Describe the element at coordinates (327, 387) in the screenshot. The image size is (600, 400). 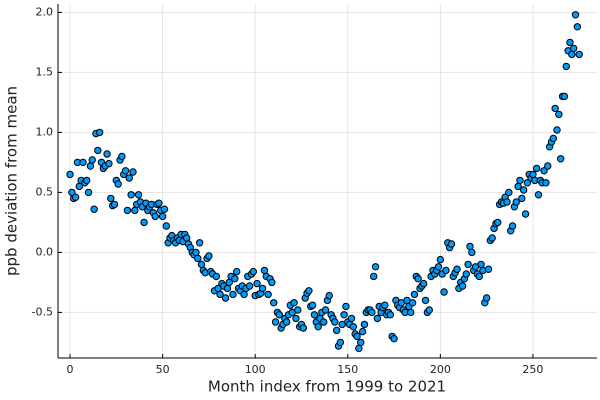
I see `x-axis-title: Month index from 1999 to 2021` at that location.